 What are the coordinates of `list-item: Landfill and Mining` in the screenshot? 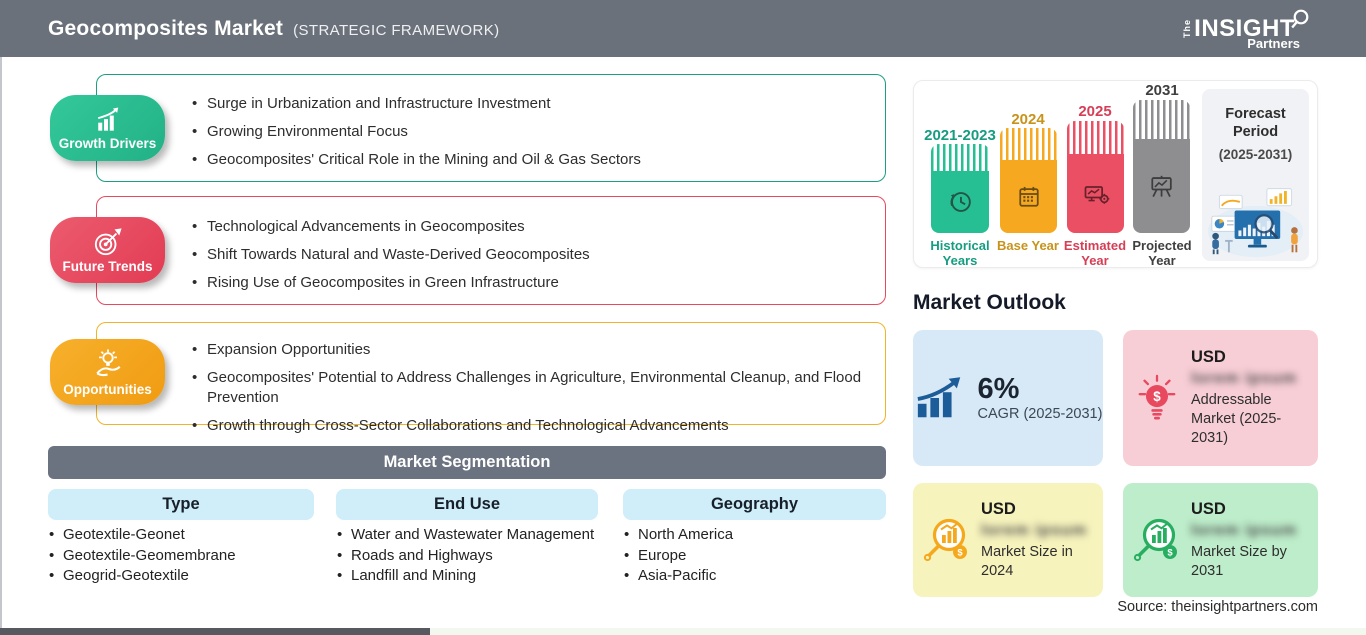 It's located at (465, 576).